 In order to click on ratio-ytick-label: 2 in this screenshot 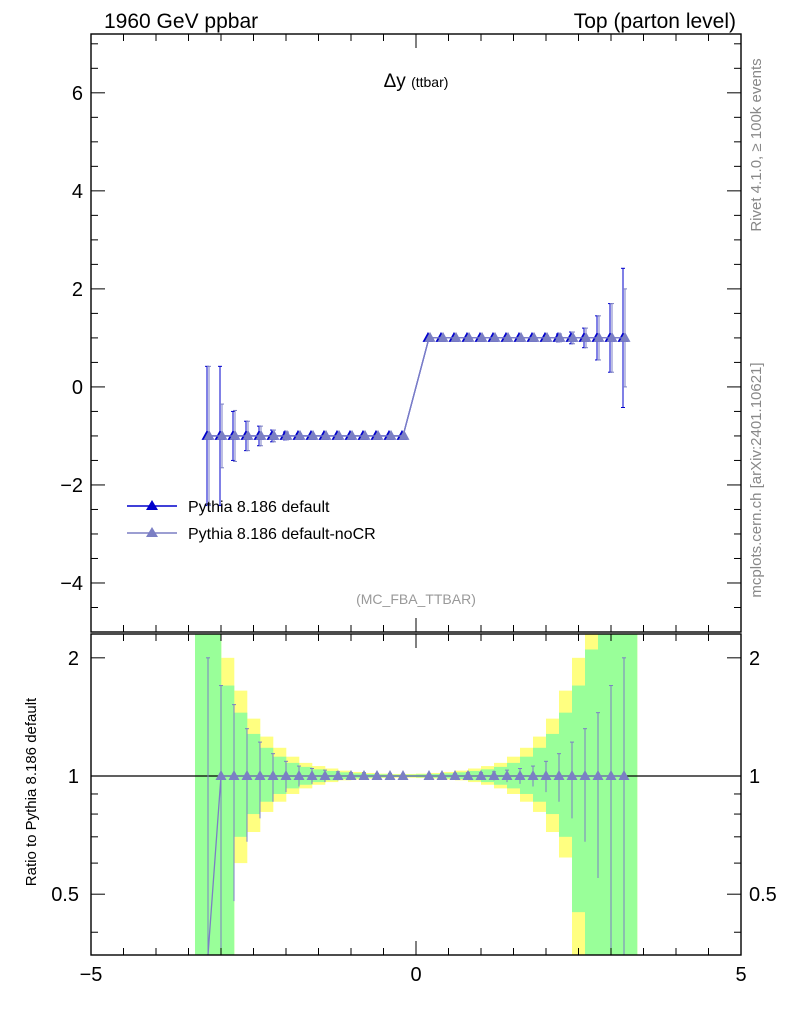, I will do `click(73, 659)`.